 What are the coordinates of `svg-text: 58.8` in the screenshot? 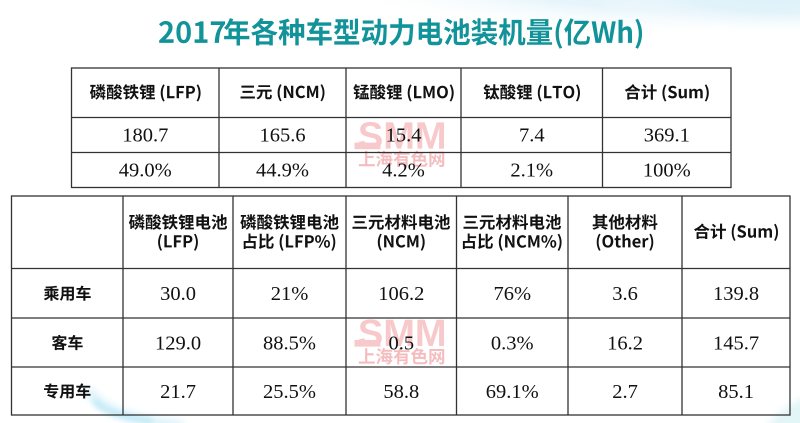 It's located at (401, 392).